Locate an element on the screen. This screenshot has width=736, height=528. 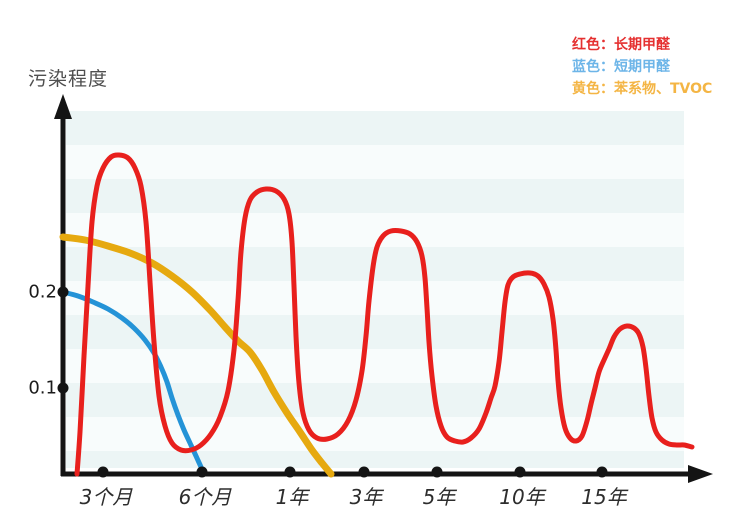
x-label-5years: 5年 is located at coordinates (439, 497).